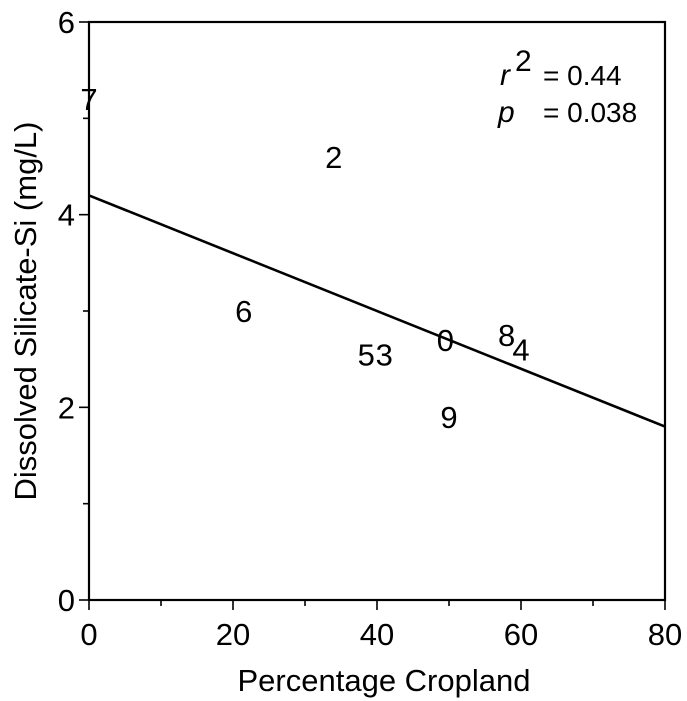 The width and height of the screenshot is (687, 701). I want to click on r-symbol: r, so click(505, 75).